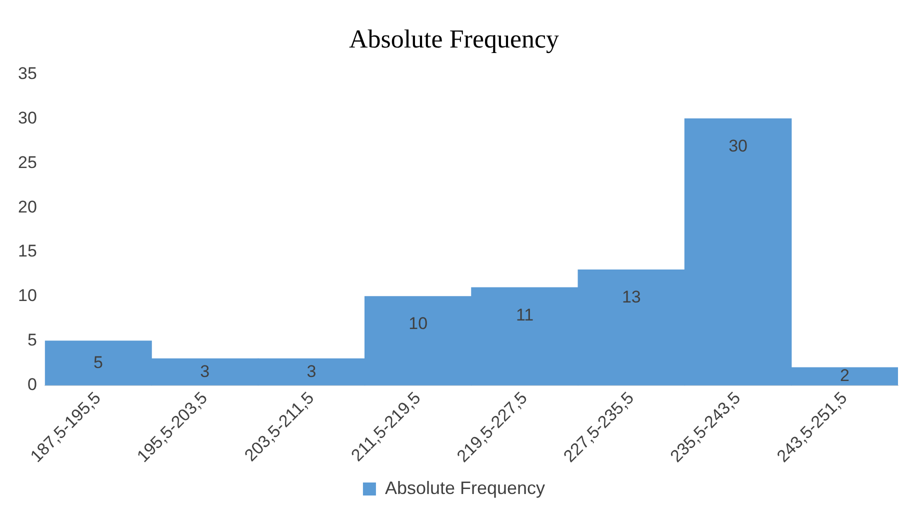 The width and height of the screenshot is (913, 513). What do you see at coordinates (631, 297) in the screenshot?
I see `data-label: 13` at bounding box center [631, 297].